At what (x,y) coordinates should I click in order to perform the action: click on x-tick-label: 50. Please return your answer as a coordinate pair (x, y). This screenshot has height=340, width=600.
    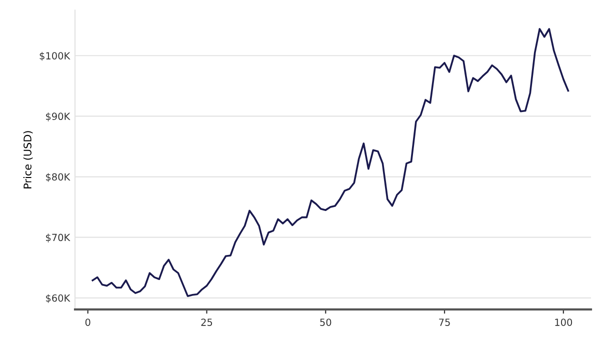
    Looking at the image, I should click on (326, 322).